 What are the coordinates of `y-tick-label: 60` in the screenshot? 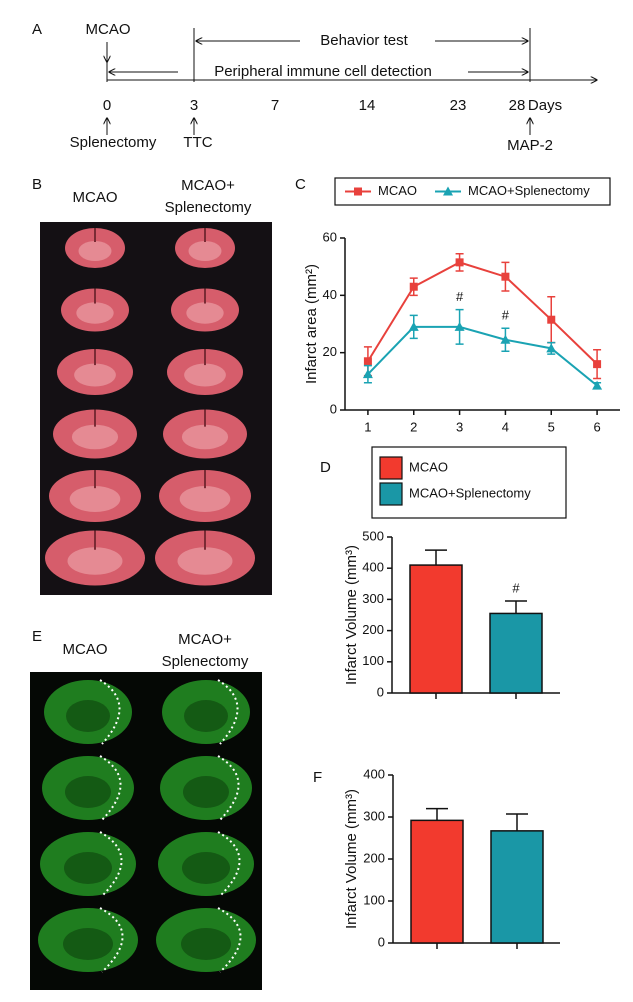 It's located at (330, 236).